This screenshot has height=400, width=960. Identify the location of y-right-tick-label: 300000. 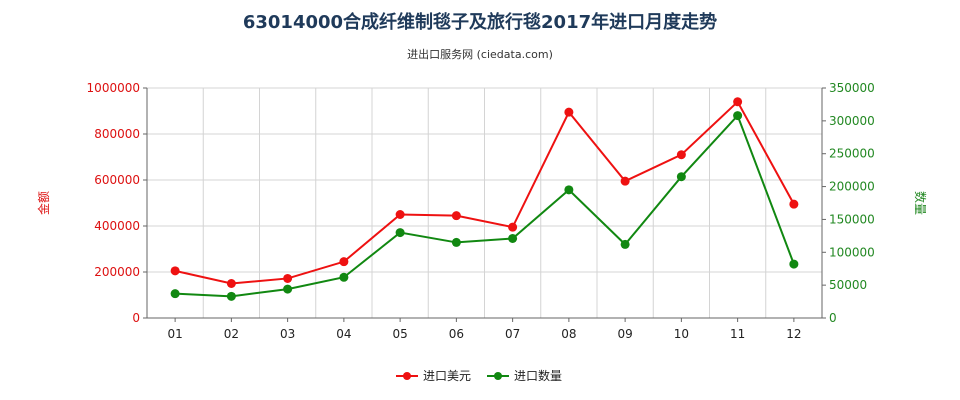
(852, 121).